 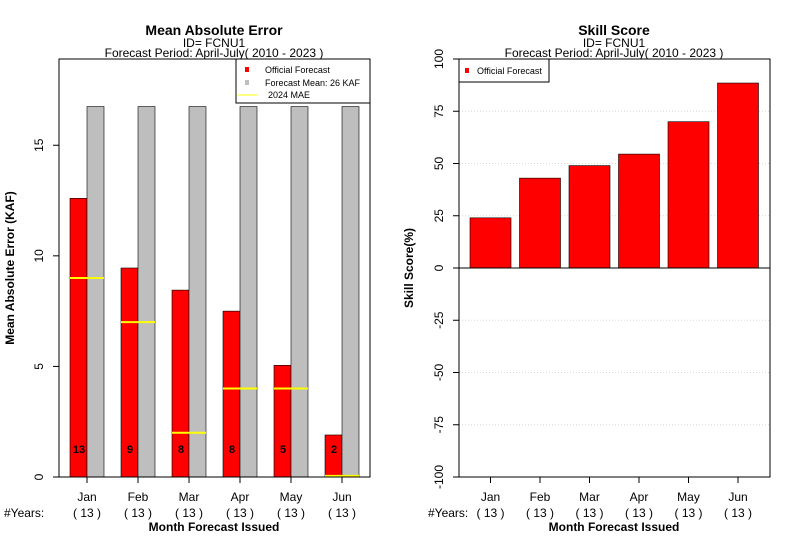 I want to click on mae-x-tick-label: Feb, so click(x=138, y=497).